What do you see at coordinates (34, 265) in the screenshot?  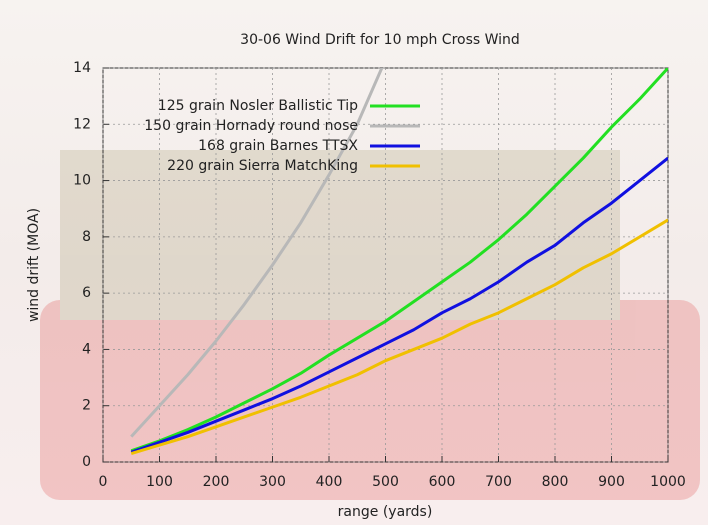 I see `y-axis-label: wind drift (MOA)` at bounding box center [34, 265].